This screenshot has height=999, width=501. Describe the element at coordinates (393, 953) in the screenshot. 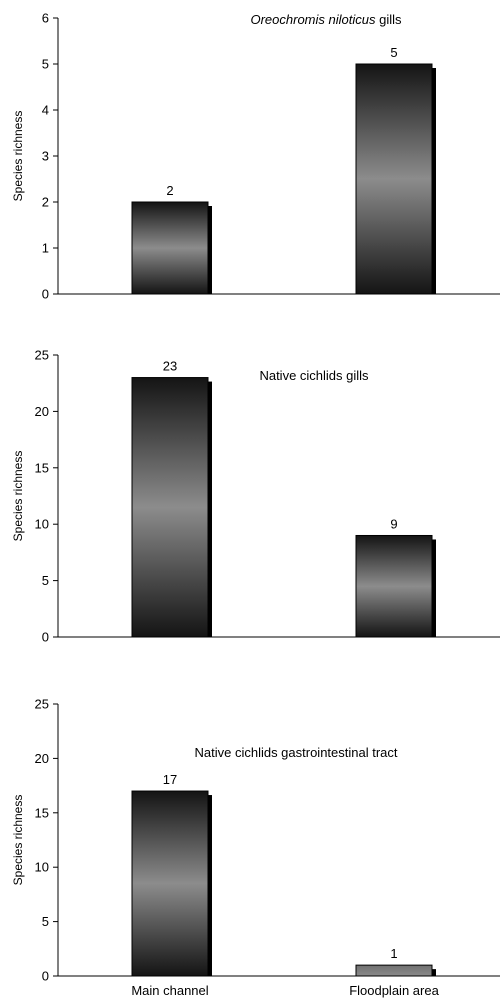

I see `bar-value-label: 1` at that location.